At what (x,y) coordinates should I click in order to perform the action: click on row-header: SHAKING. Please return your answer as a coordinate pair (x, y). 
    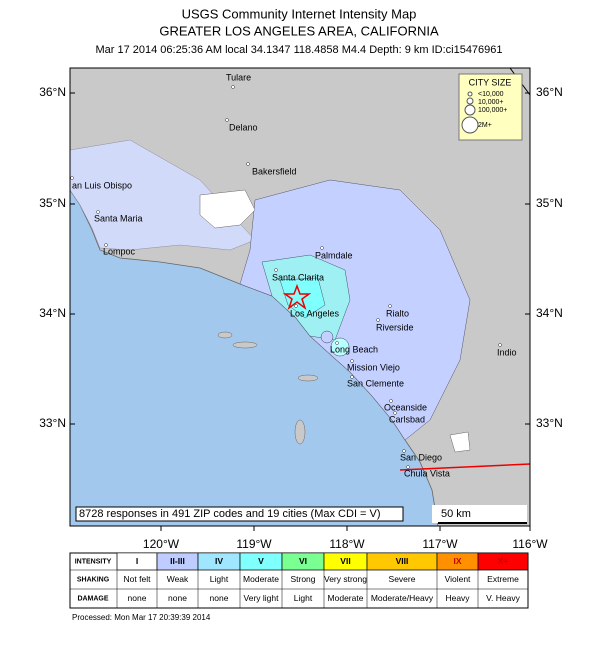
    Looking at the image, I should click on (93, 579).